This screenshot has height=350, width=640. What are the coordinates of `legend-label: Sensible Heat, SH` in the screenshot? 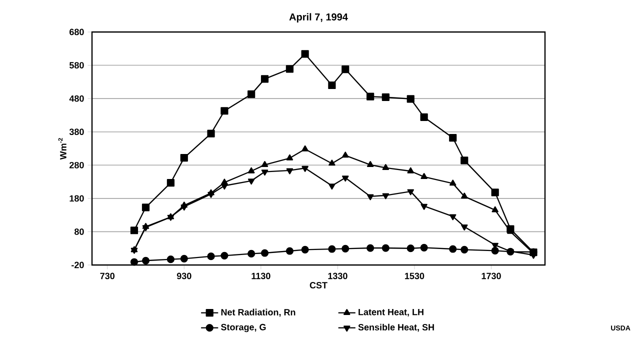 It's located at (396, 328).